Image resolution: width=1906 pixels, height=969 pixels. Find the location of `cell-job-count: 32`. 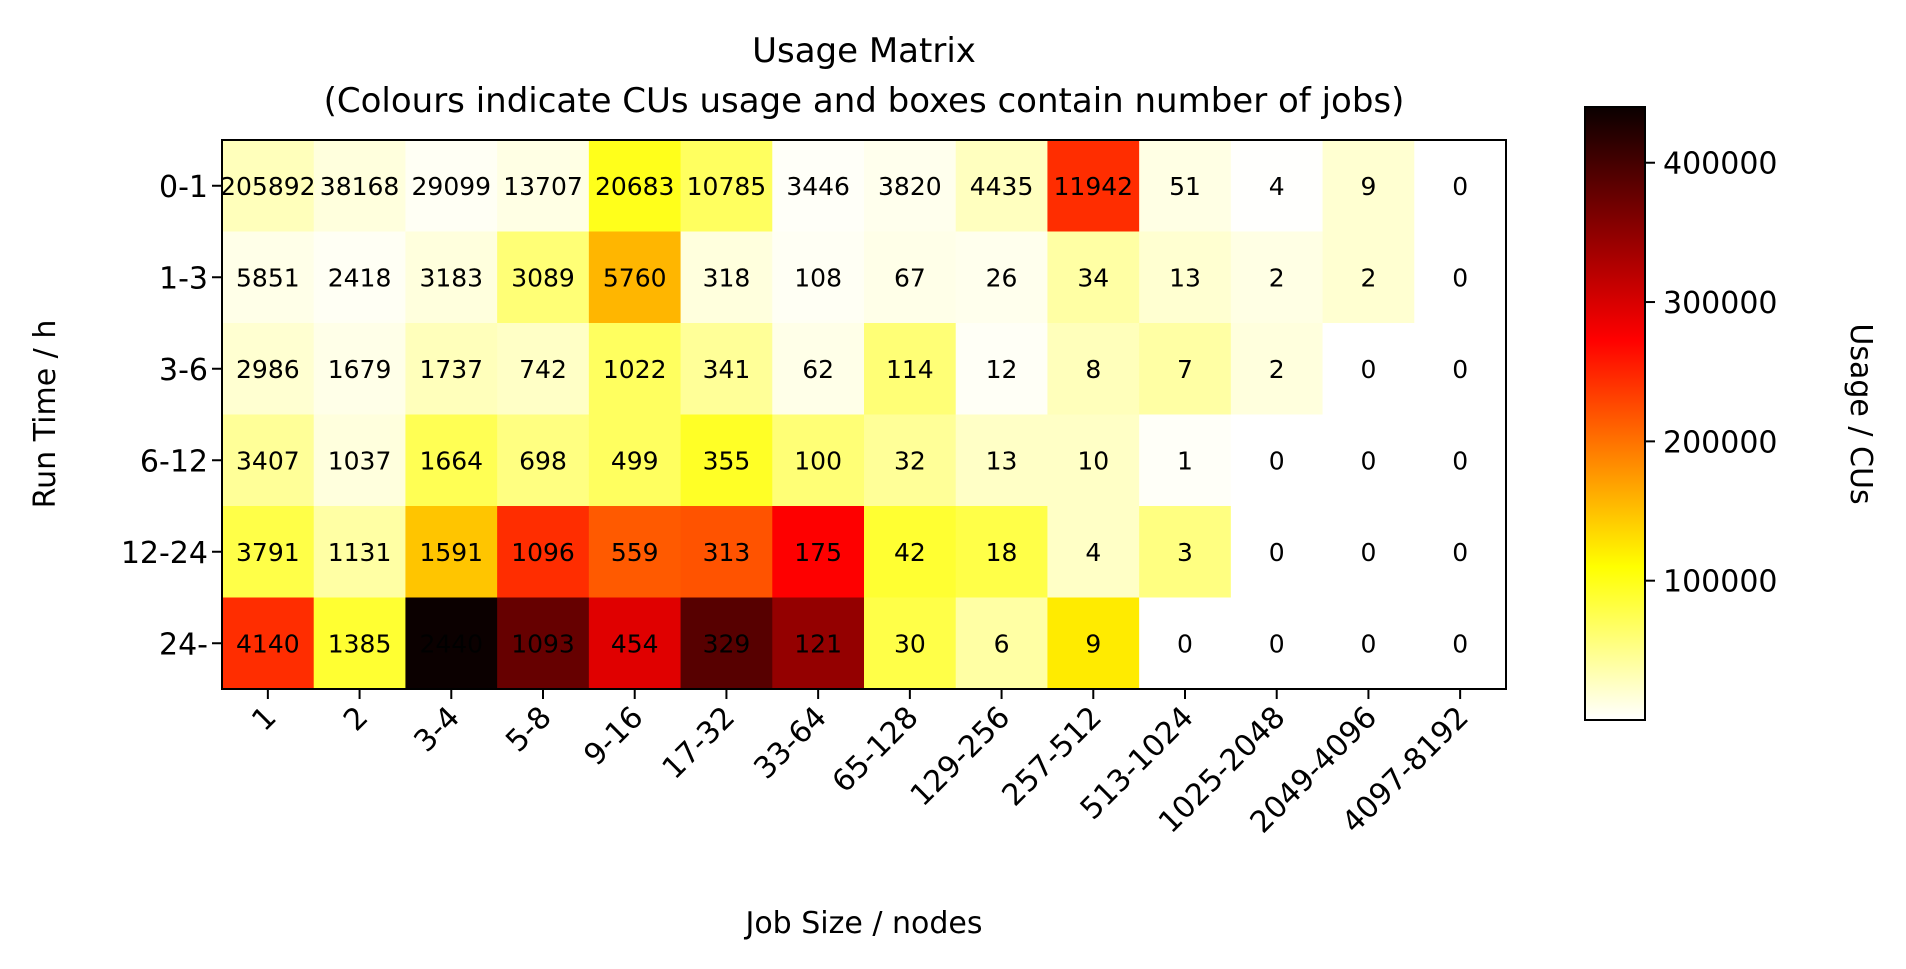

cell-job-count: 32 is located at coordinates (910, 460).